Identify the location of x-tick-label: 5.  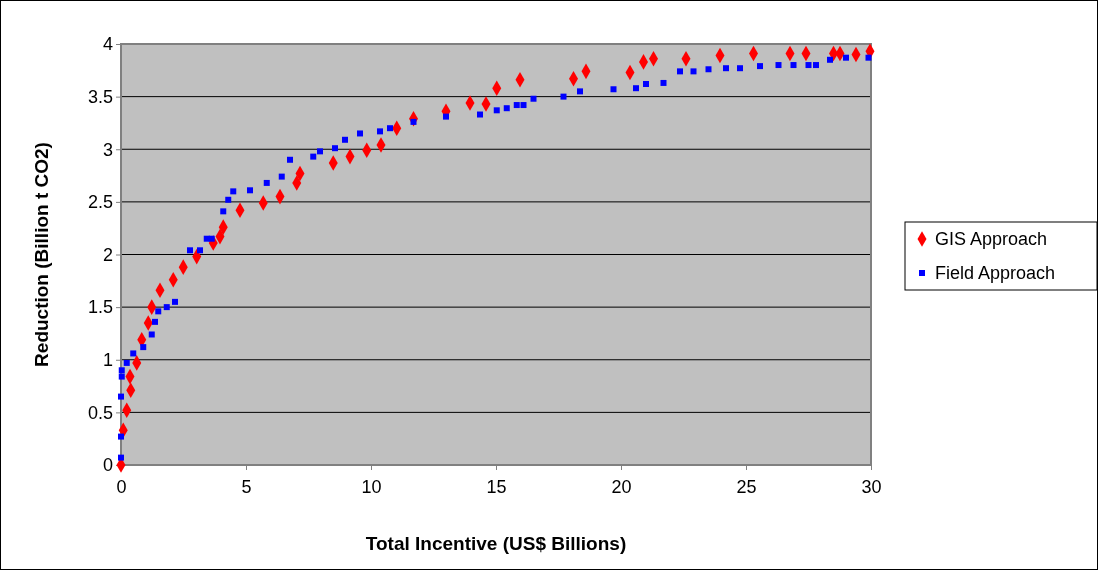
(246, 486).